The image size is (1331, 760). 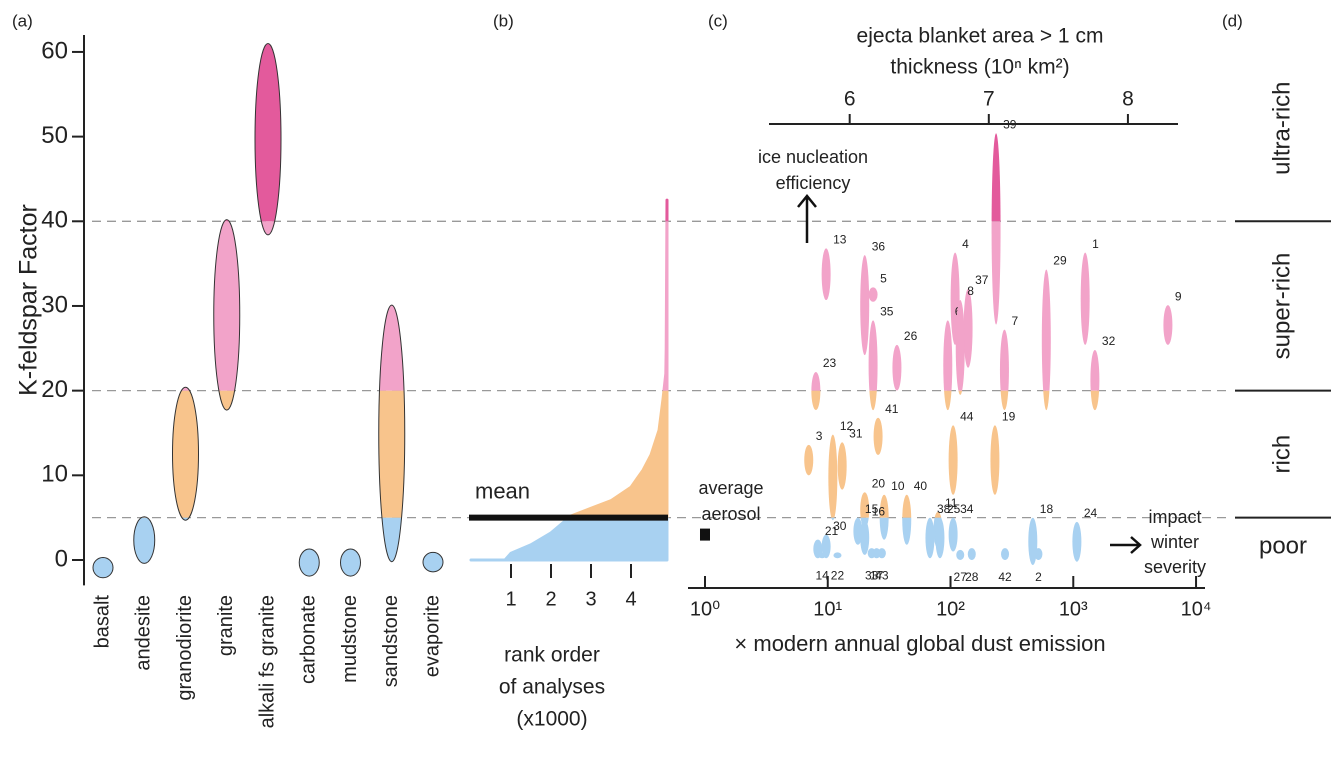 I want to click on point-label: 26, so click(x=911, y=336).